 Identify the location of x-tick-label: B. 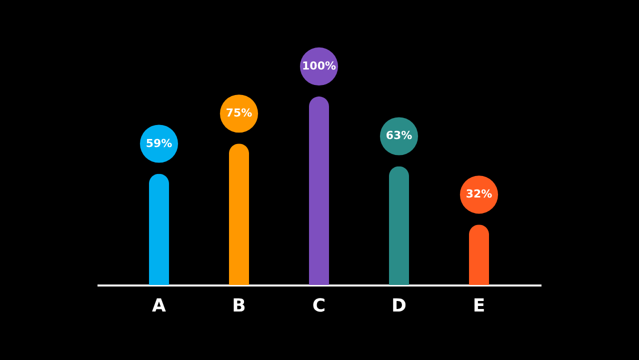
(239, 306).